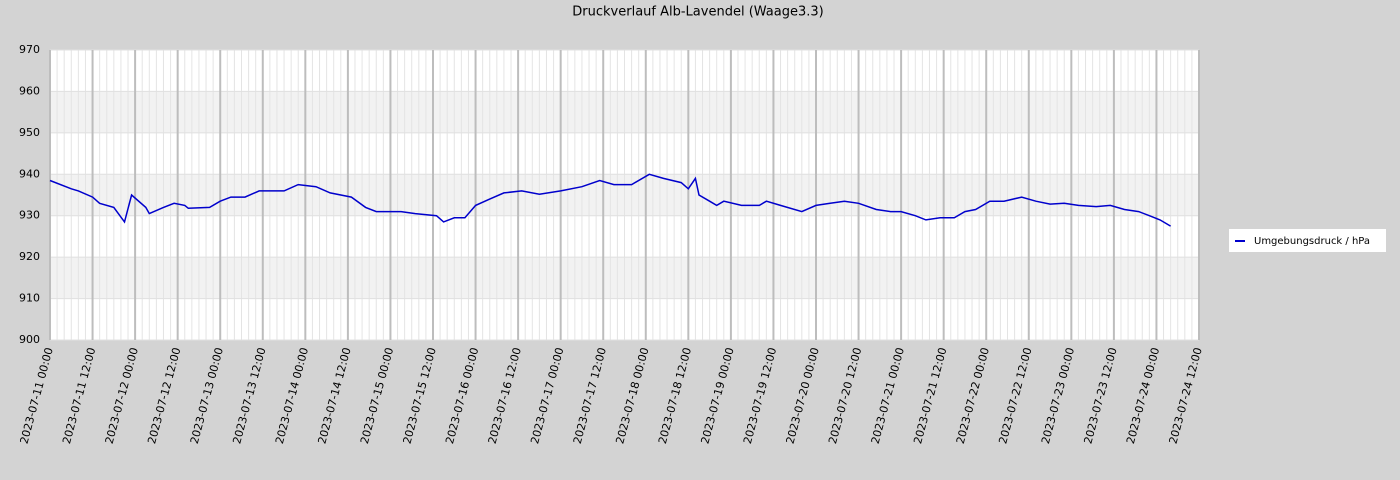  I want to click on y-tick-label: 950, so click(29, 132).